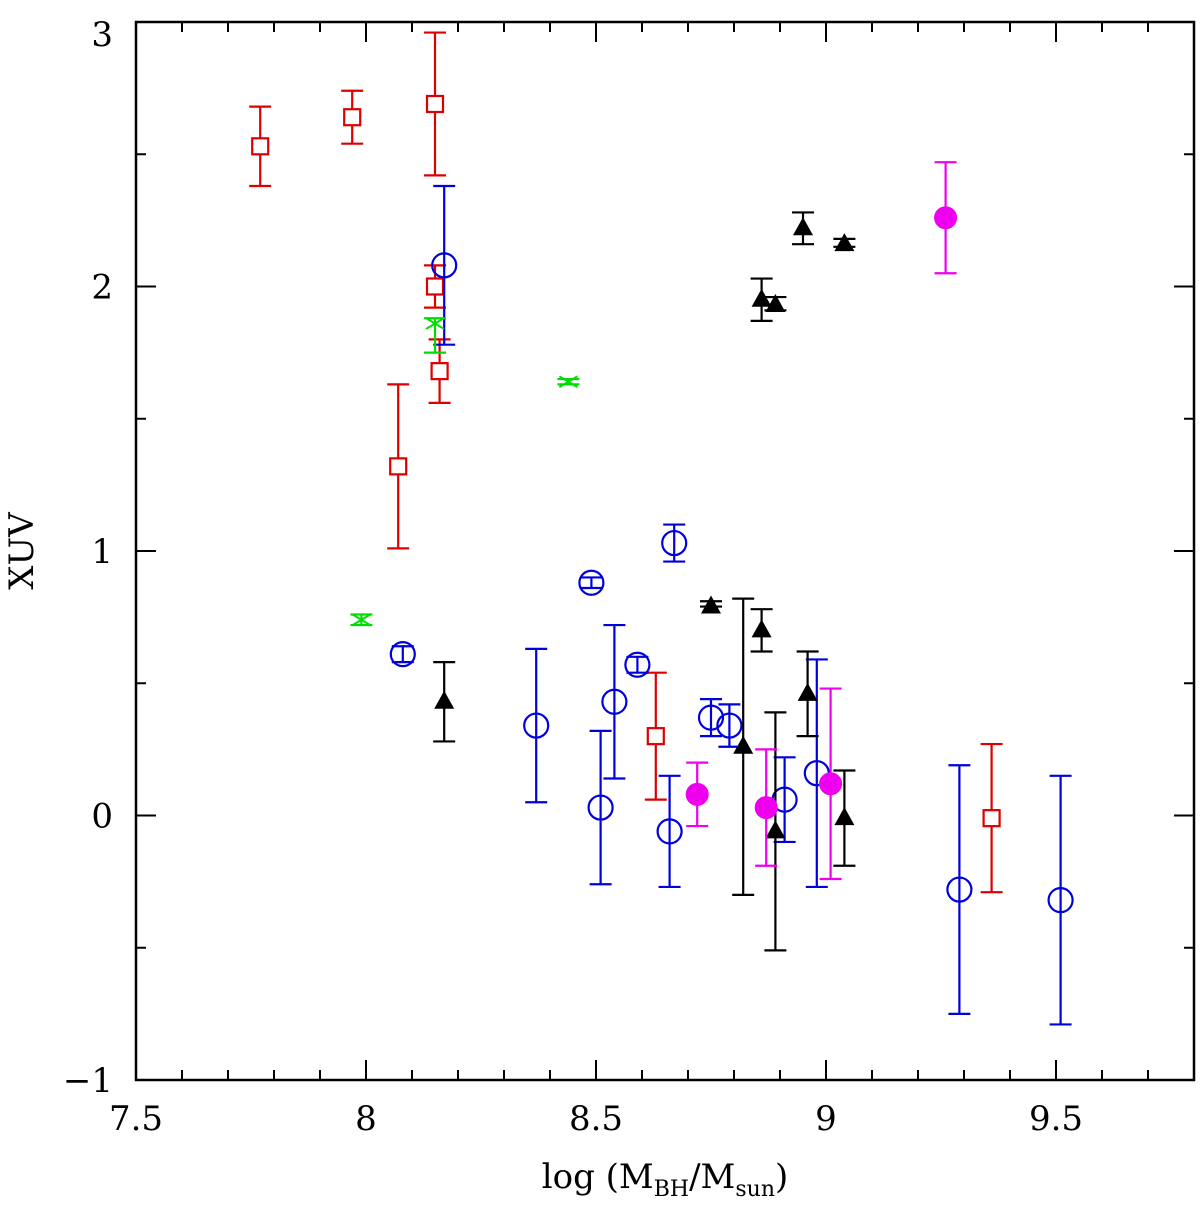 This screenshot has height=1205, width=1200. I want to click on y-tick-label: −1, so click(88, 1081).